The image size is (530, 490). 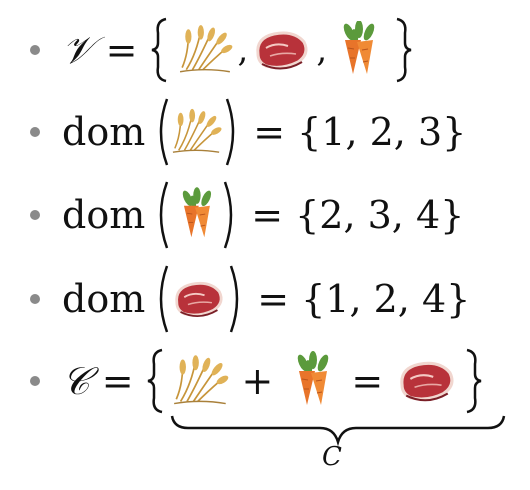 I want to click on domain-line-wheat: dom = {1, 2, 3}, so click(x=248, y=132).